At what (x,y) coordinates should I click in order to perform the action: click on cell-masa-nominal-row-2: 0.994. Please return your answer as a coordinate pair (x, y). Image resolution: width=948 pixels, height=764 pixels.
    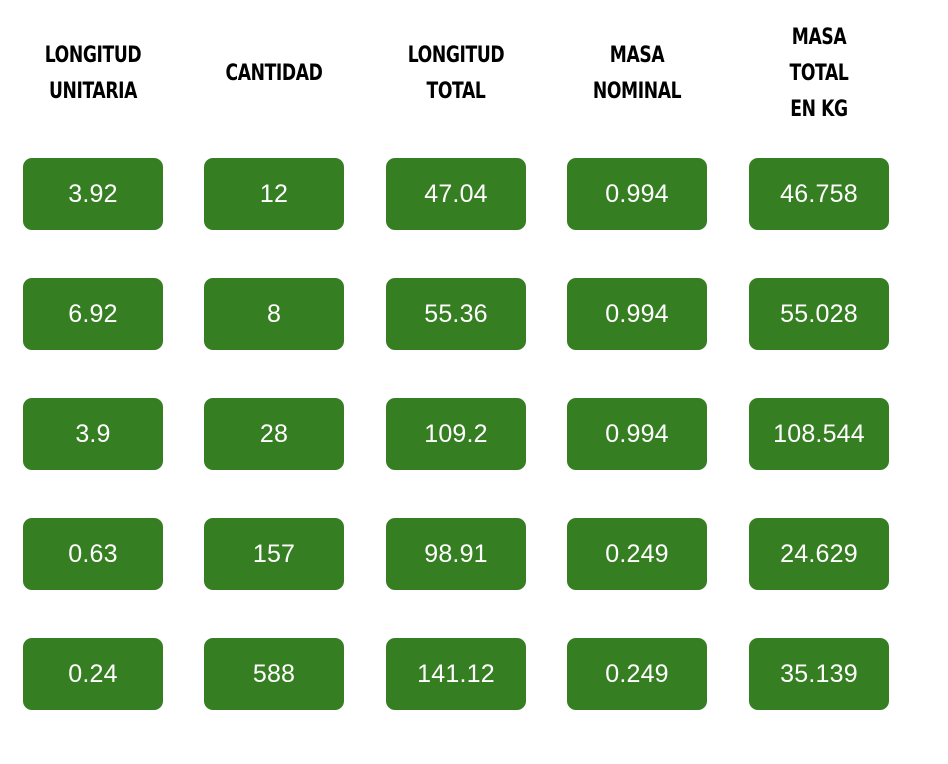
    Looking at the image, I should click on (637, 314).